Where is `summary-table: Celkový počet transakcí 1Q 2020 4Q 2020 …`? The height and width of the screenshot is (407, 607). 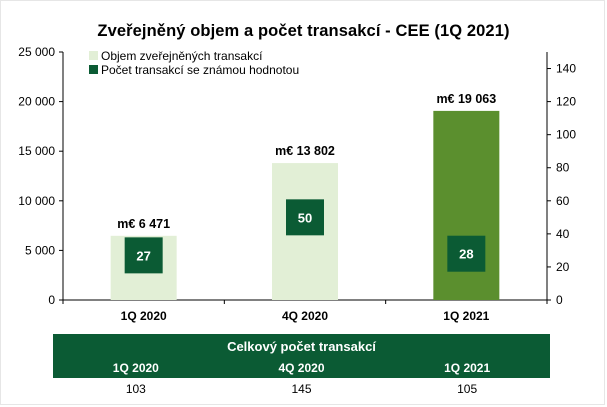 summary-table: Celkový počet transakcí 1Q 2020 4Q 2020 … is located at coordinates (301, 365).